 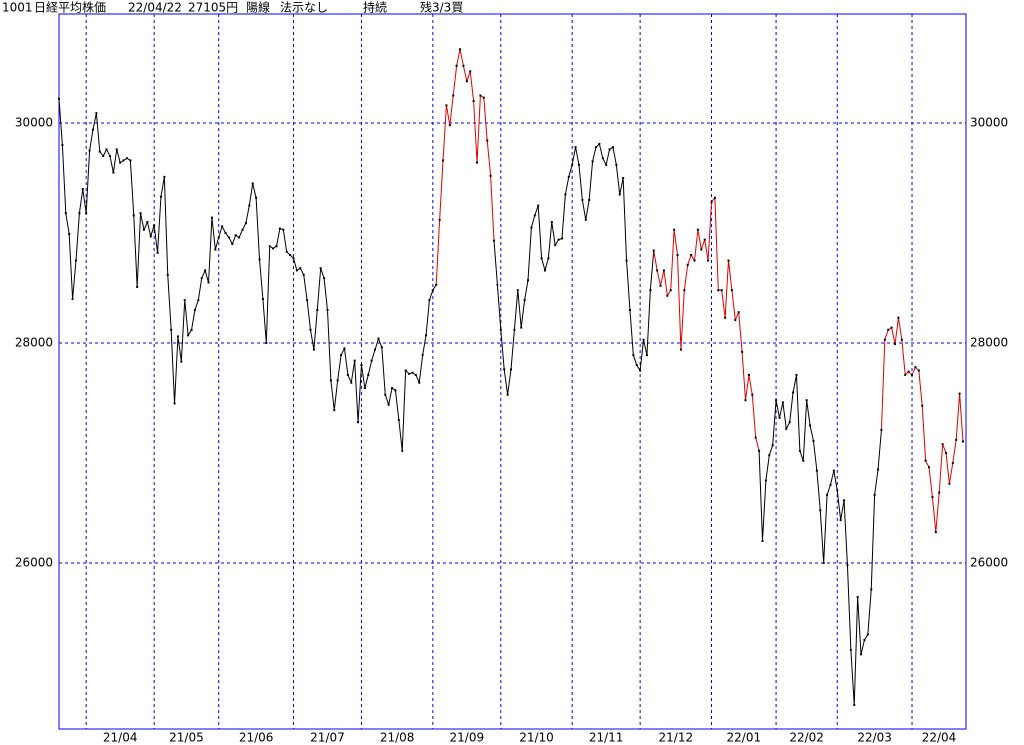 I want to click on y-tick-label-right: 28000, so click(x=989, y=343).